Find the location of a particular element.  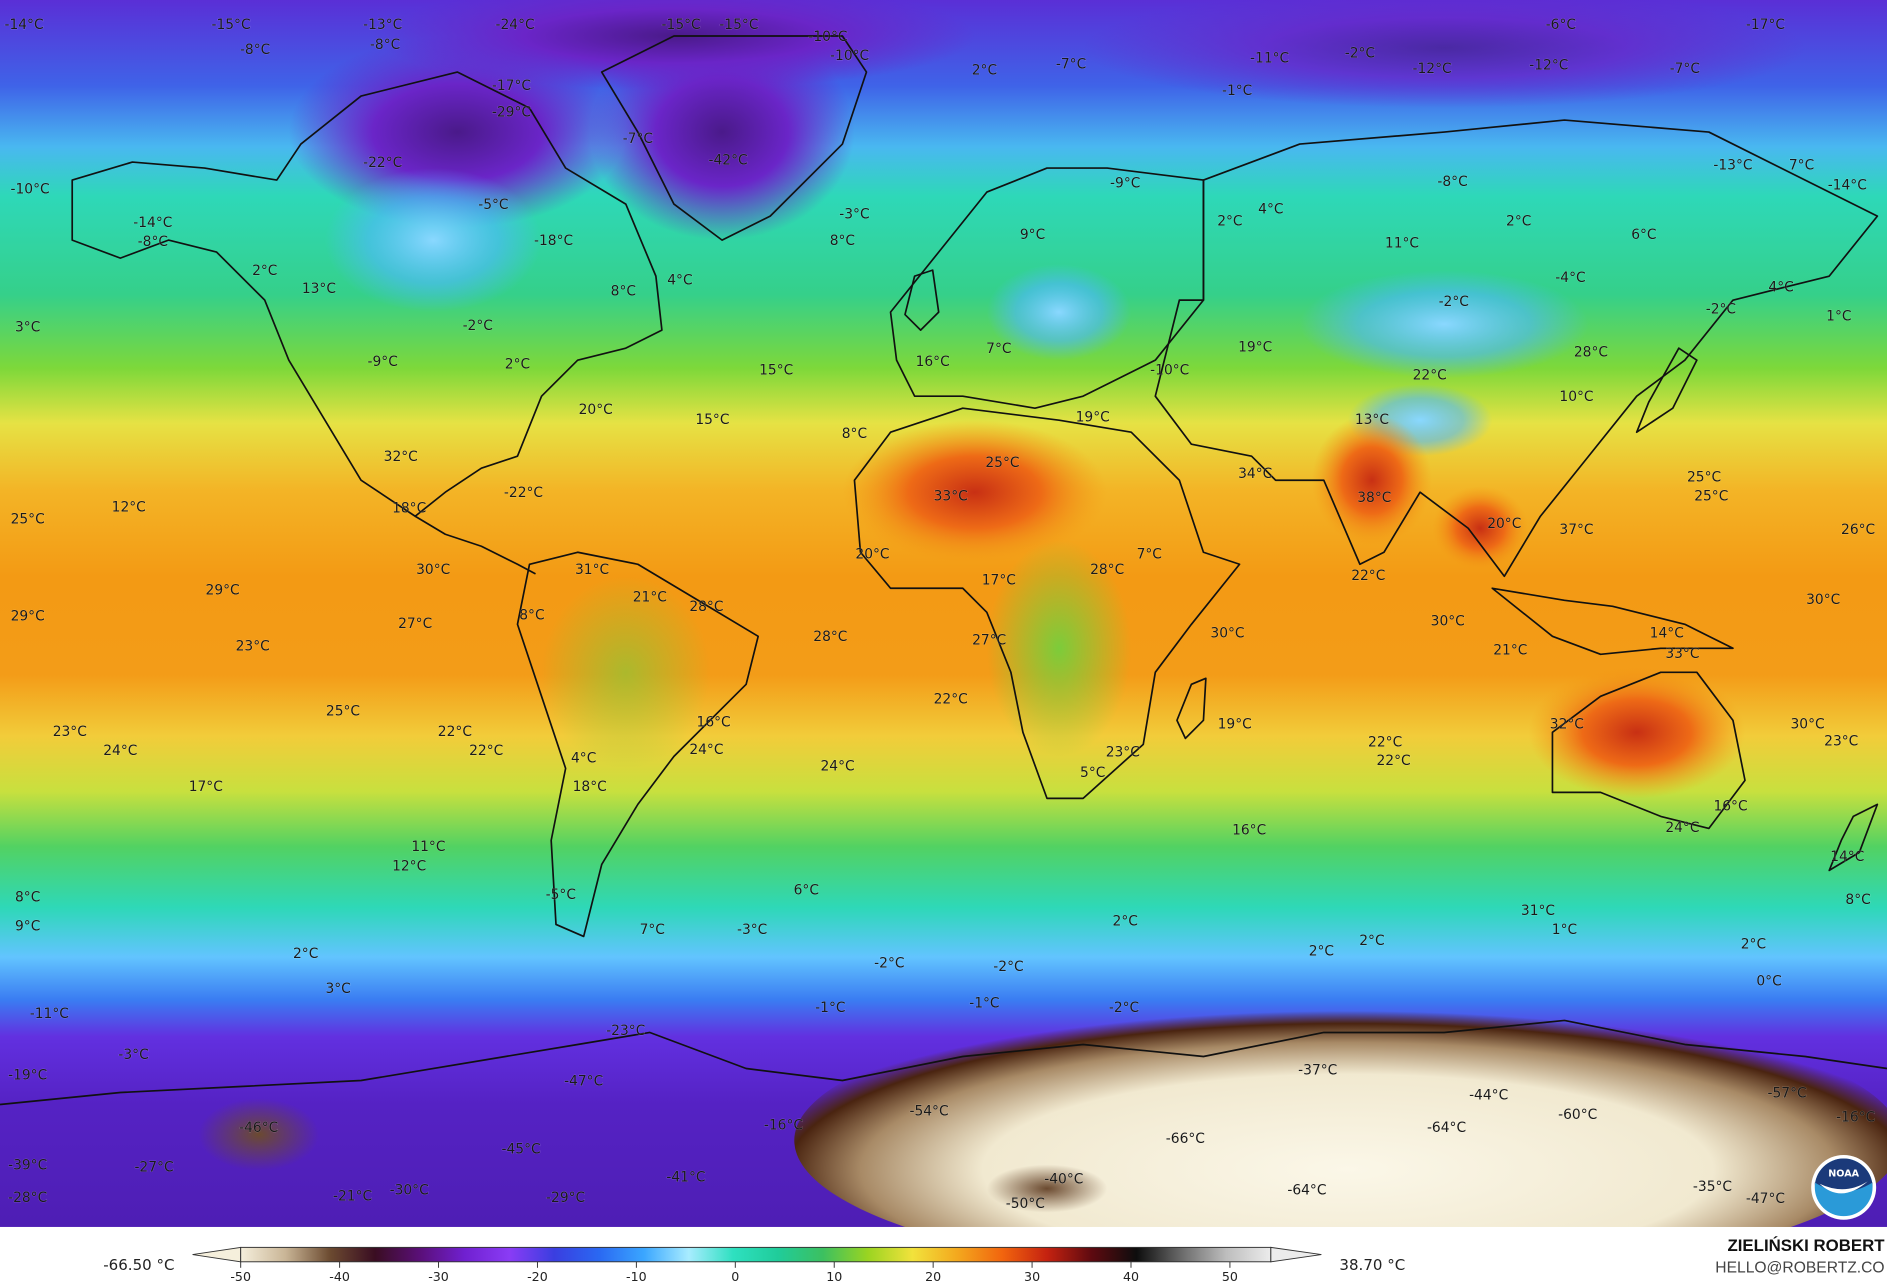

temperature-label: -14°C is located at coordinates (23, 25).